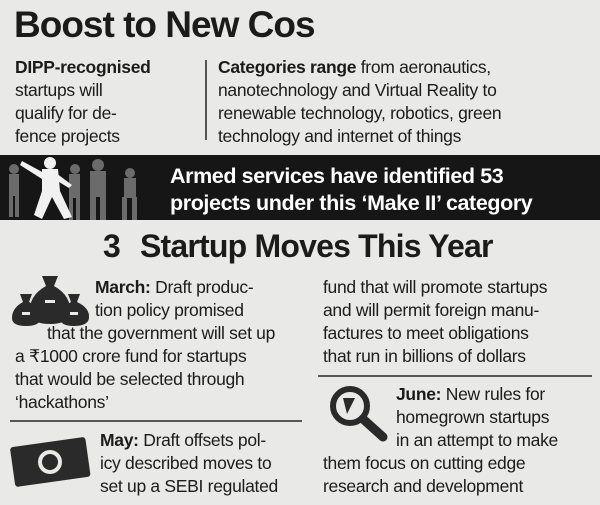 The image size is (600, 505). What do you see at coordinates (473, 417) in the screenshot?
I see `text-line: homegrown startups` at bounding box center [473, 417].